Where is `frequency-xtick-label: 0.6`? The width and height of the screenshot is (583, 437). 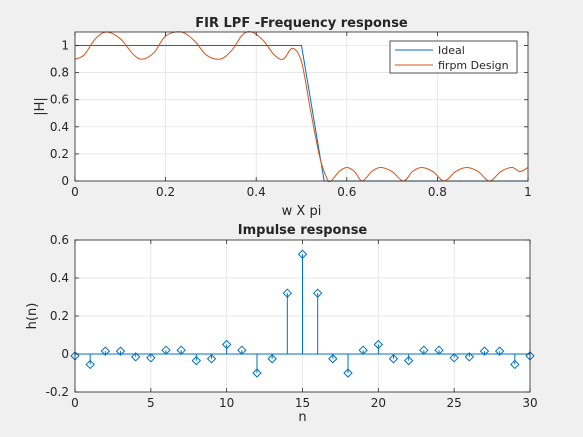 frequency-xtick-label: 0.6 is located at coordinates (346, 192).